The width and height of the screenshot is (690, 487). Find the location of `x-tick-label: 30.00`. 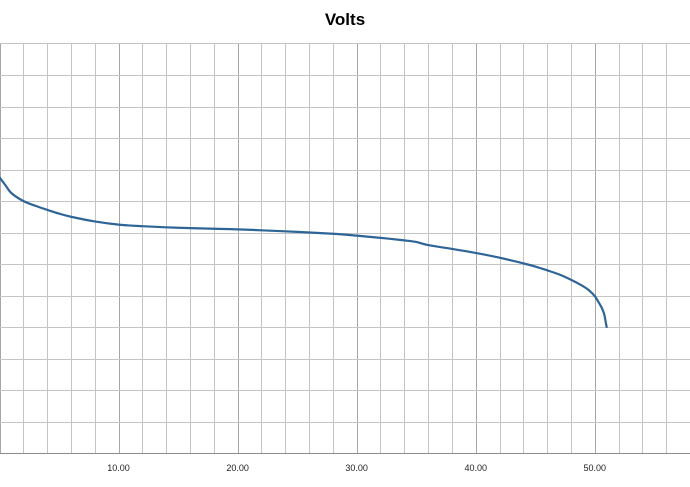

x-tick-label: 30.00 is located at coordinates (356, 468).